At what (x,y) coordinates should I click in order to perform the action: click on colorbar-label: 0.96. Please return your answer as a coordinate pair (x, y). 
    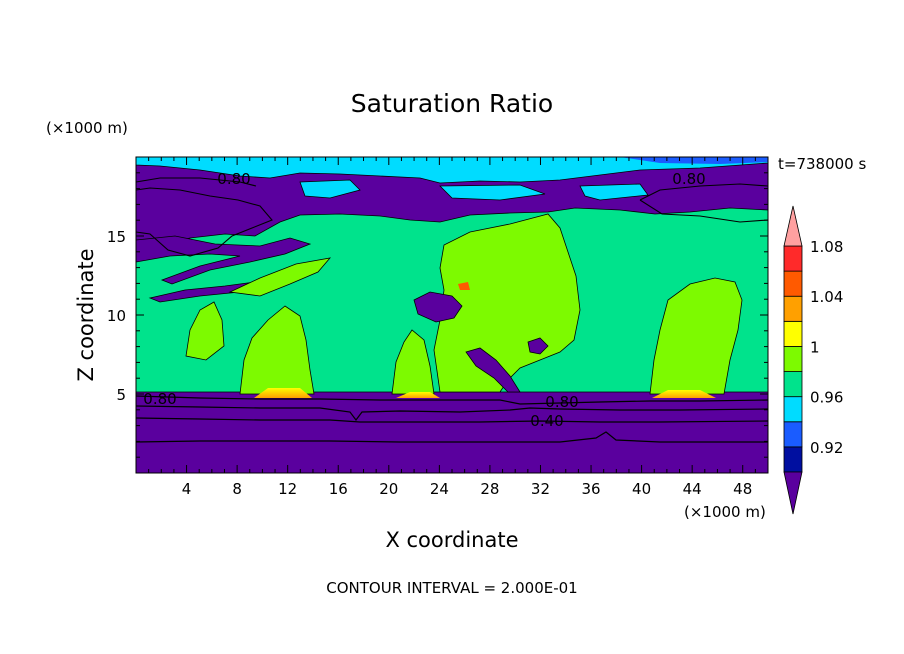
    Looking at the image, I should click on (826, 398).